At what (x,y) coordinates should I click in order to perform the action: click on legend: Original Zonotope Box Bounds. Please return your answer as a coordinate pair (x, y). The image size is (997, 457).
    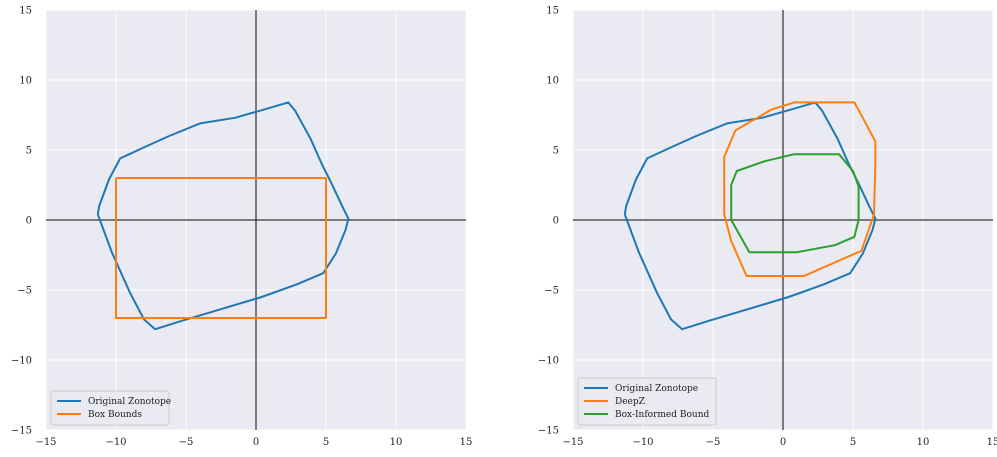
    Looking at the image, I should click on (110, 408).